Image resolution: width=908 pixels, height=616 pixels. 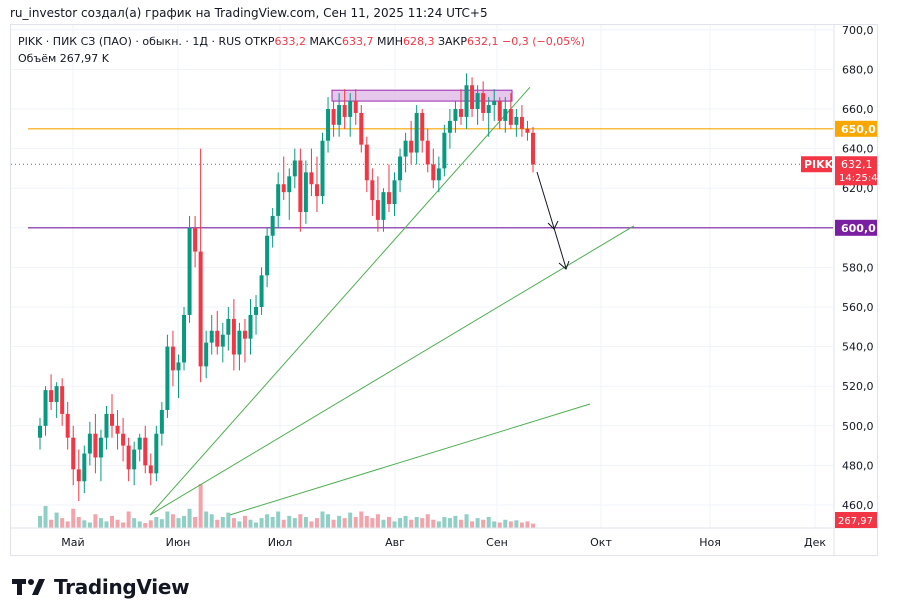 What do you see at coordinates (290, 41) in the screenshot?
I see `open-value: 633,2` at bounding box center [290, 41].